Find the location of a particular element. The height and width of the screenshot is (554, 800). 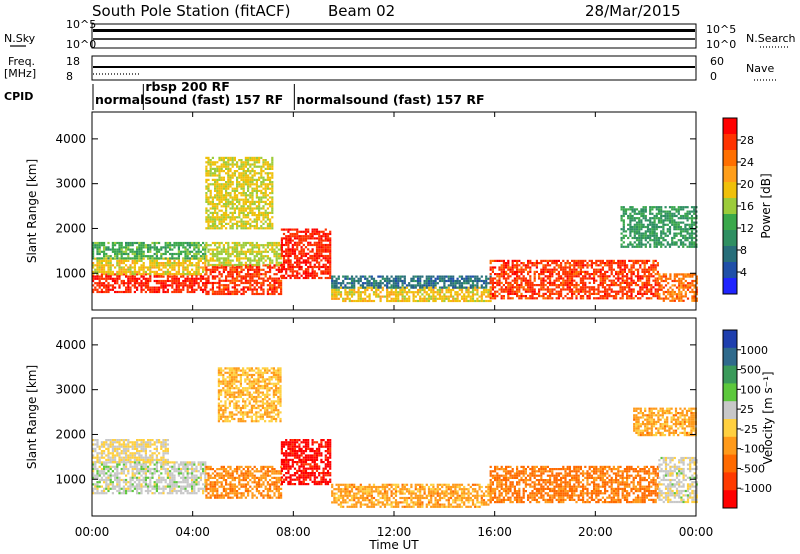

beam-label: Beam 02 is located at coordinates (361, 11).